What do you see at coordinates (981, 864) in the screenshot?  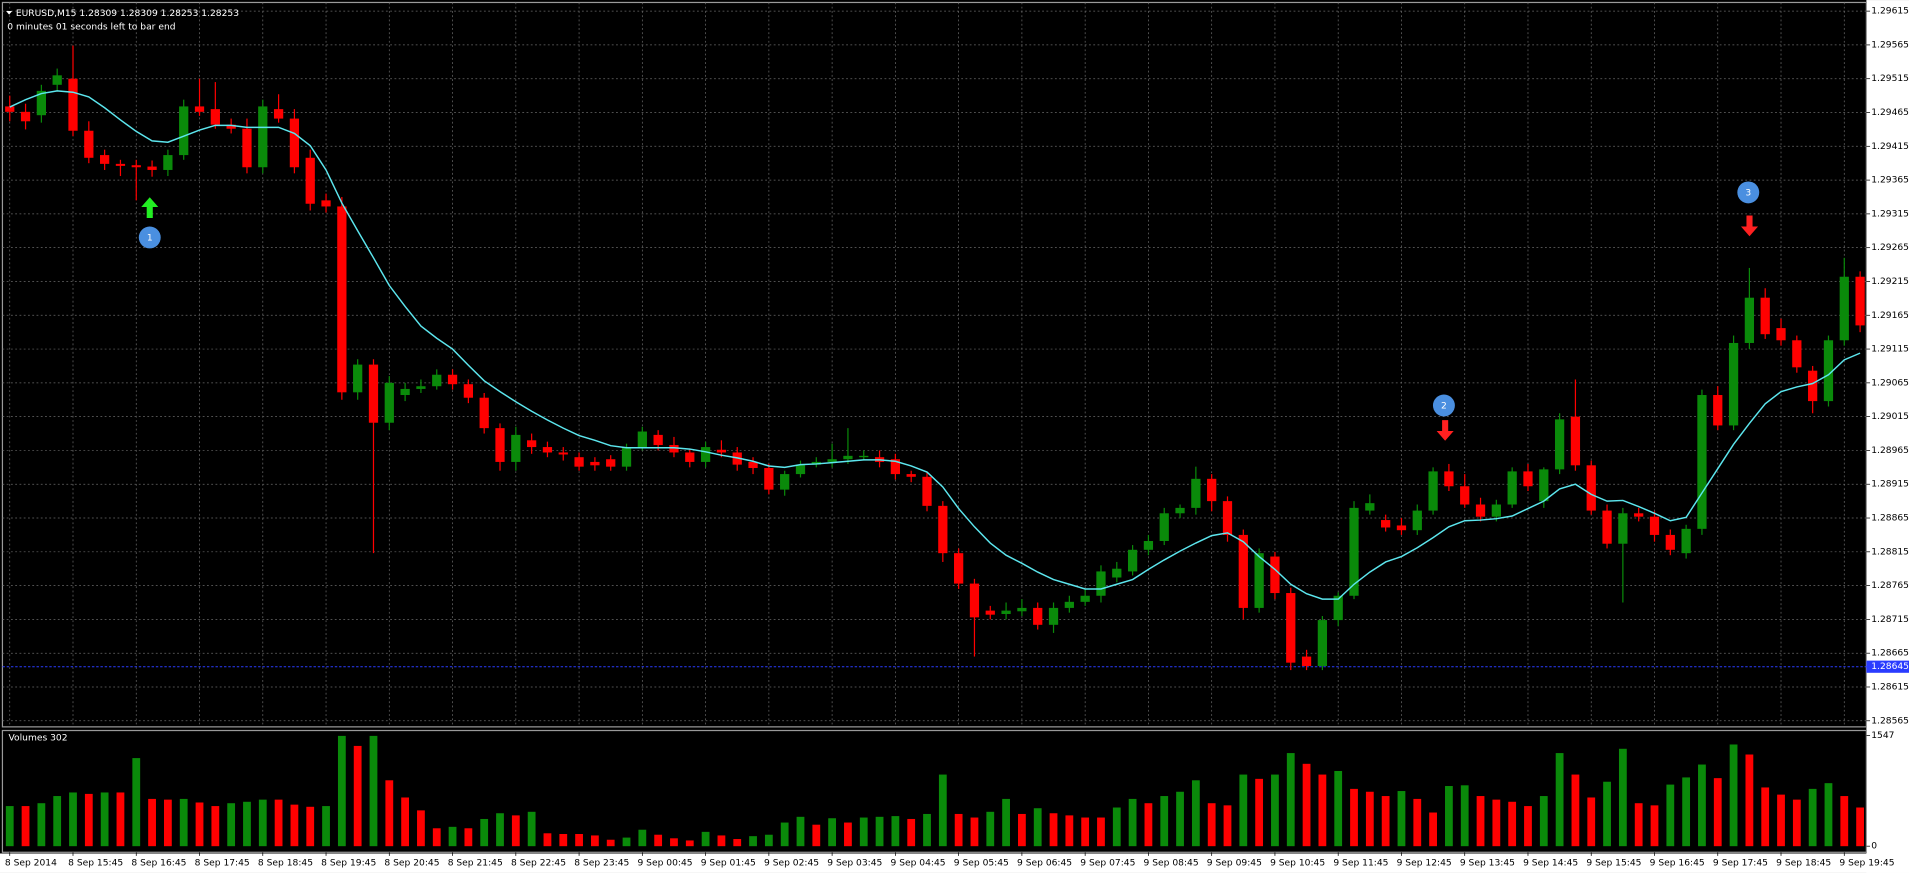 I see `x-tick-label: 9 Sep 05:45` at bounding box center [981, 864].